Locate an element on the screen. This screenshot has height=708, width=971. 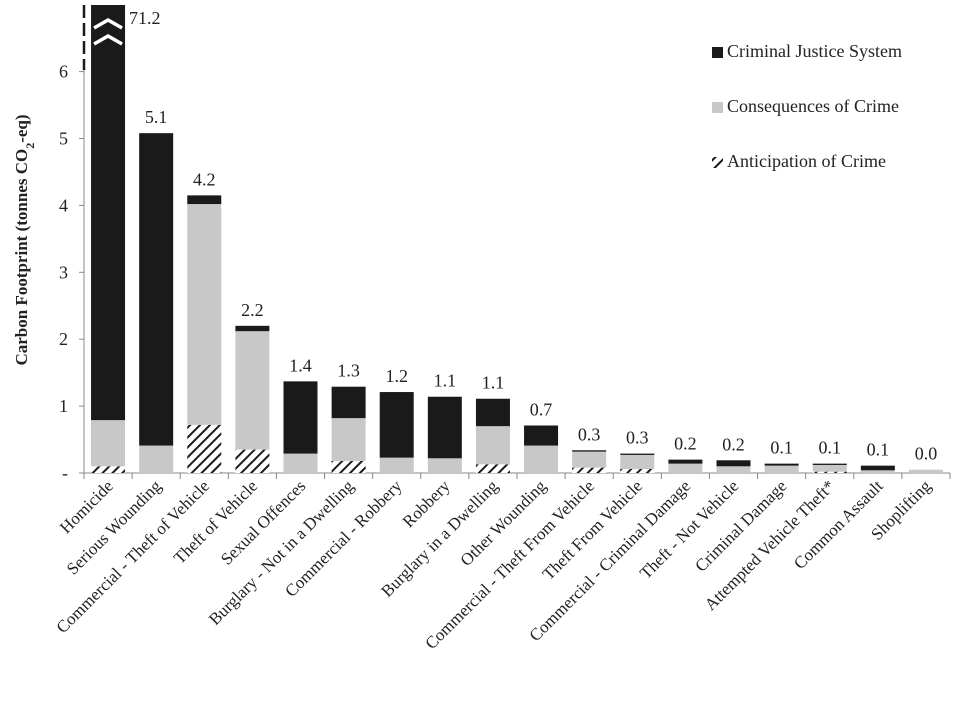
x-tick-label: Other Wounding is located at coordinates (504, 523).